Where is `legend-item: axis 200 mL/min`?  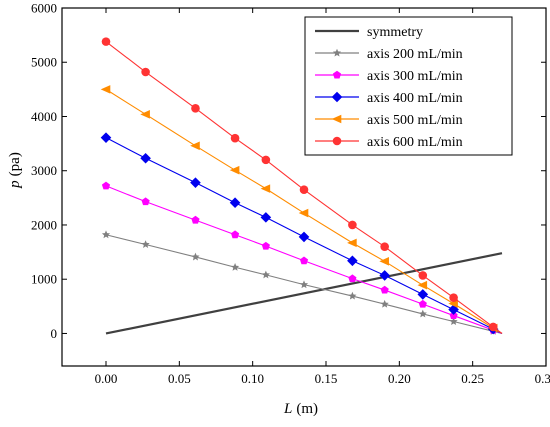 legend-item: axis 200 mL/min is located at coordinates (389, 54).